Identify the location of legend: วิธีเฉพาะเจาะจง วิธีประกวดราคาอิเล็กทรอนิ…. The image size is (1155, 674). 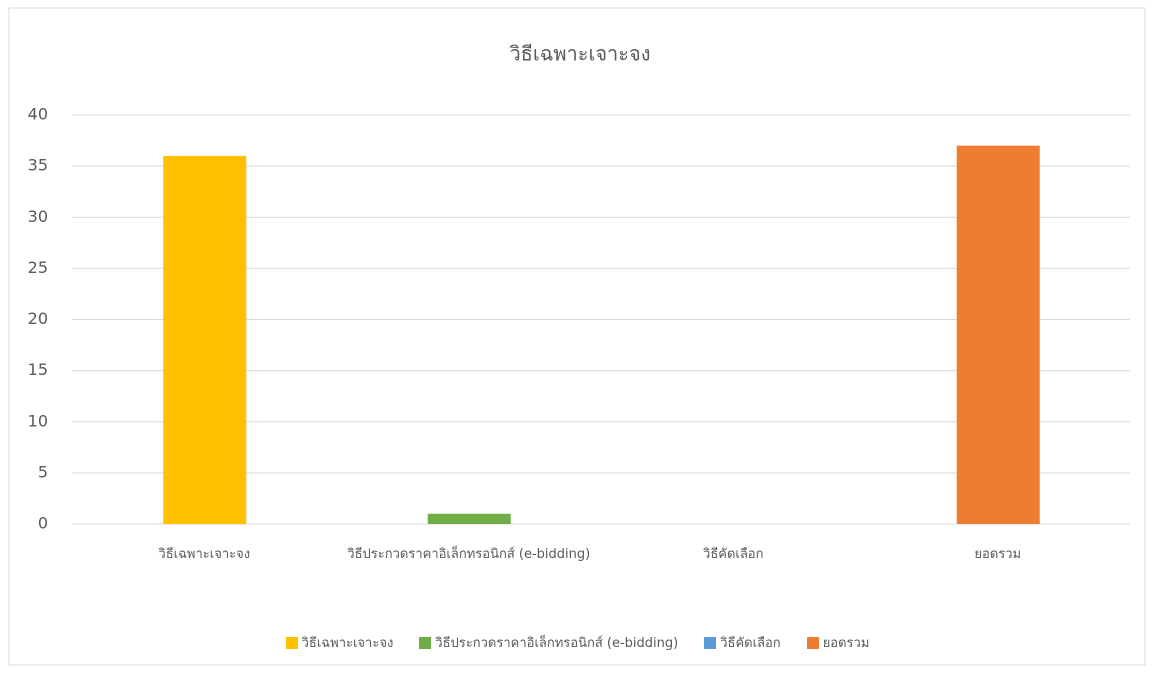
(577, 642).